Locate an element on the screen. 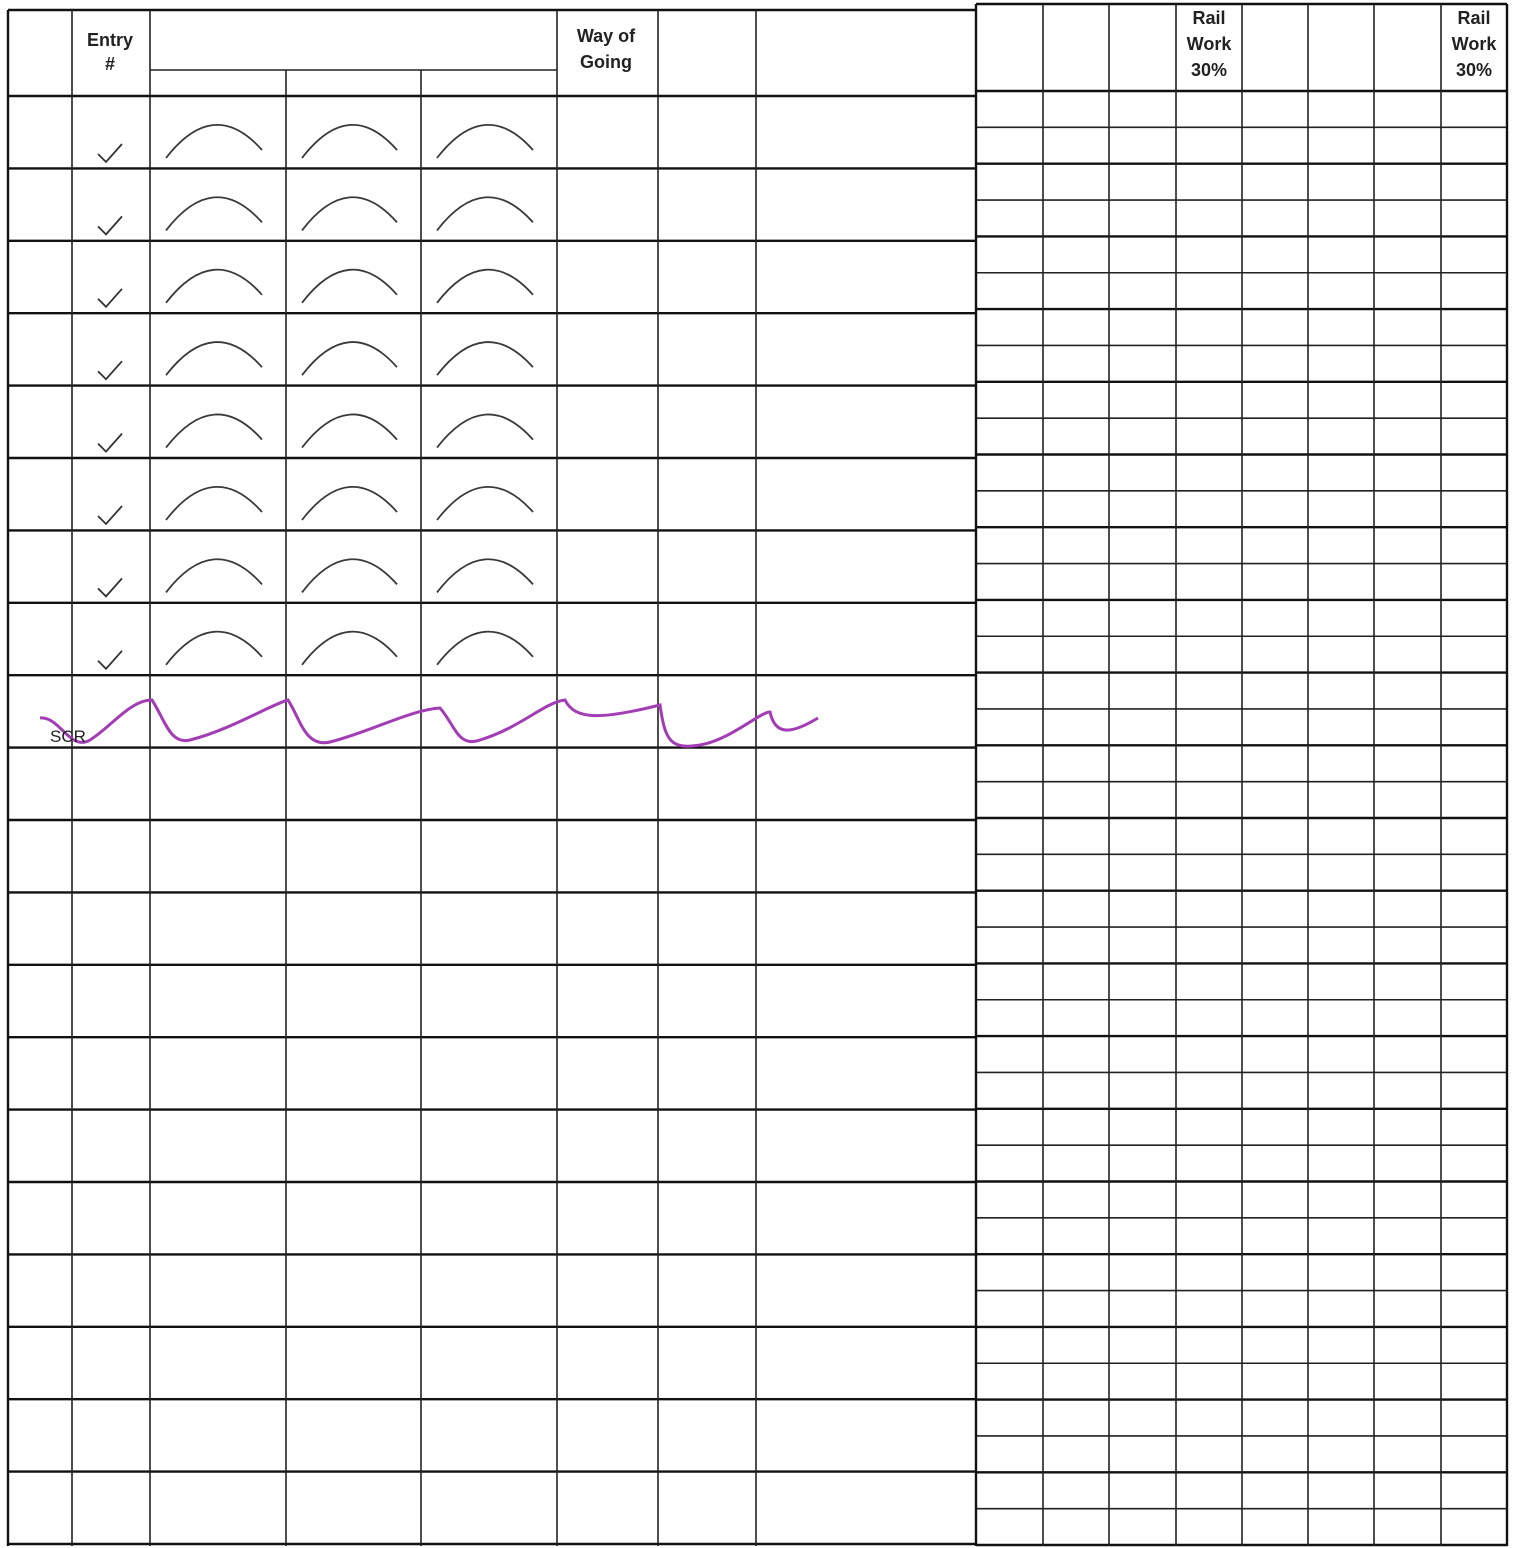 Image resolution: width=1514 pixels, height=1548 pixels. table-header: Entry # Way of Going Rail Work 30% Rail Work 30% is located at coordinates (792, 44).